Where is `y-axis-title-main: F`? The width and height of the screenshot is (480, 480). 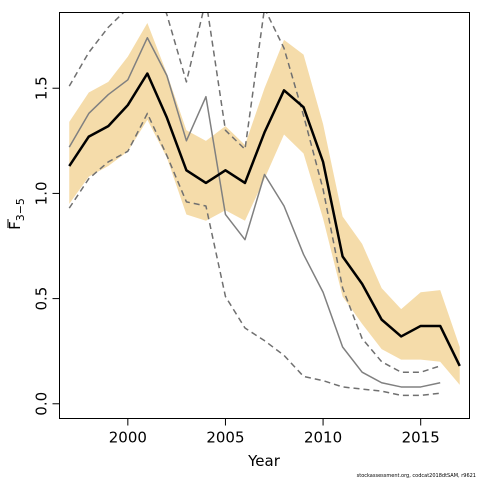 y-axis-title-main: F is located at coordinates (15, 225).